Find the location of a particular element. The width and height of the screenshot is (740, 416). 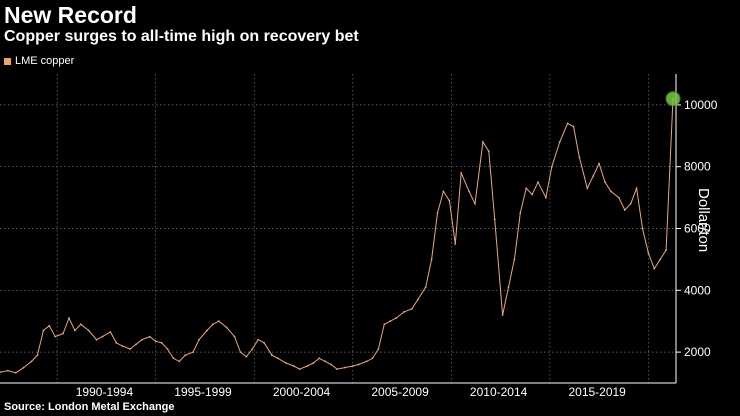

legend-label: LME copper is located at coordinates (45, 61).